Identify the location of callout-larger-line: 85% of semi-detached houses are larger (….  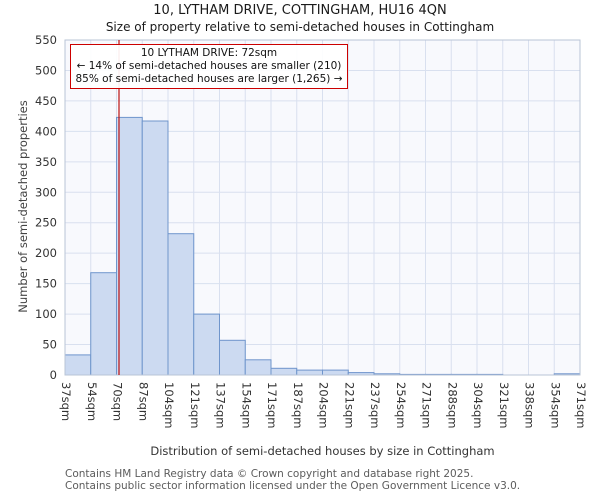
(209, 79).